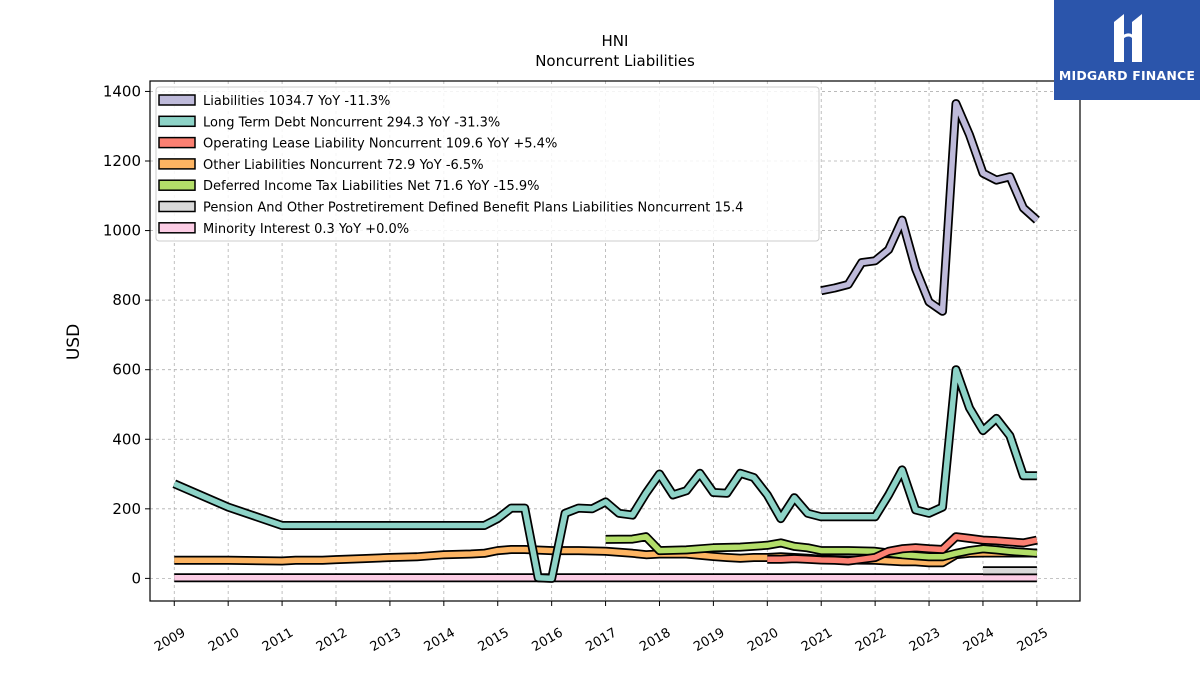 The image size is (1200, 675). I want to click on y-tick-label: 0, so click(136, 578).